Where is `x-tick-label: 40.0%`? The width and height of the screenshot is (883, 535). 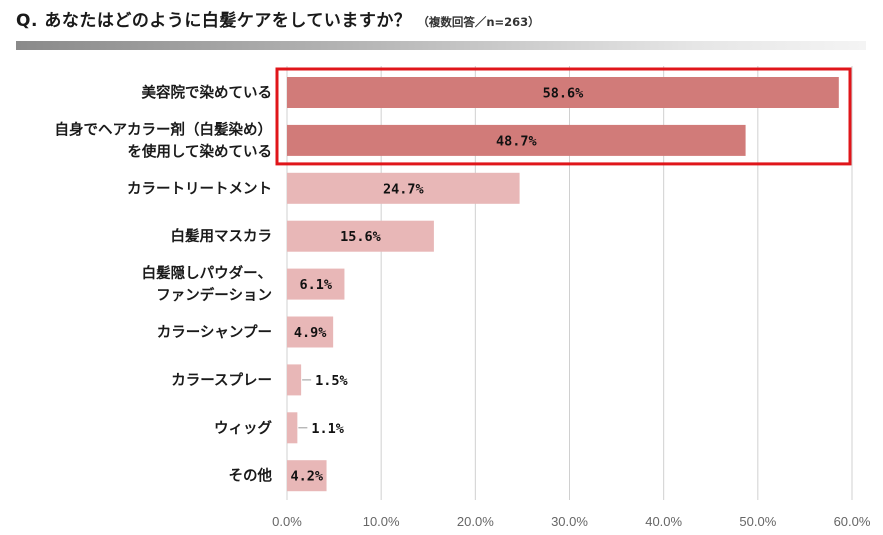 x-tick-label: 40.0% is located at coordinates (663, 521).